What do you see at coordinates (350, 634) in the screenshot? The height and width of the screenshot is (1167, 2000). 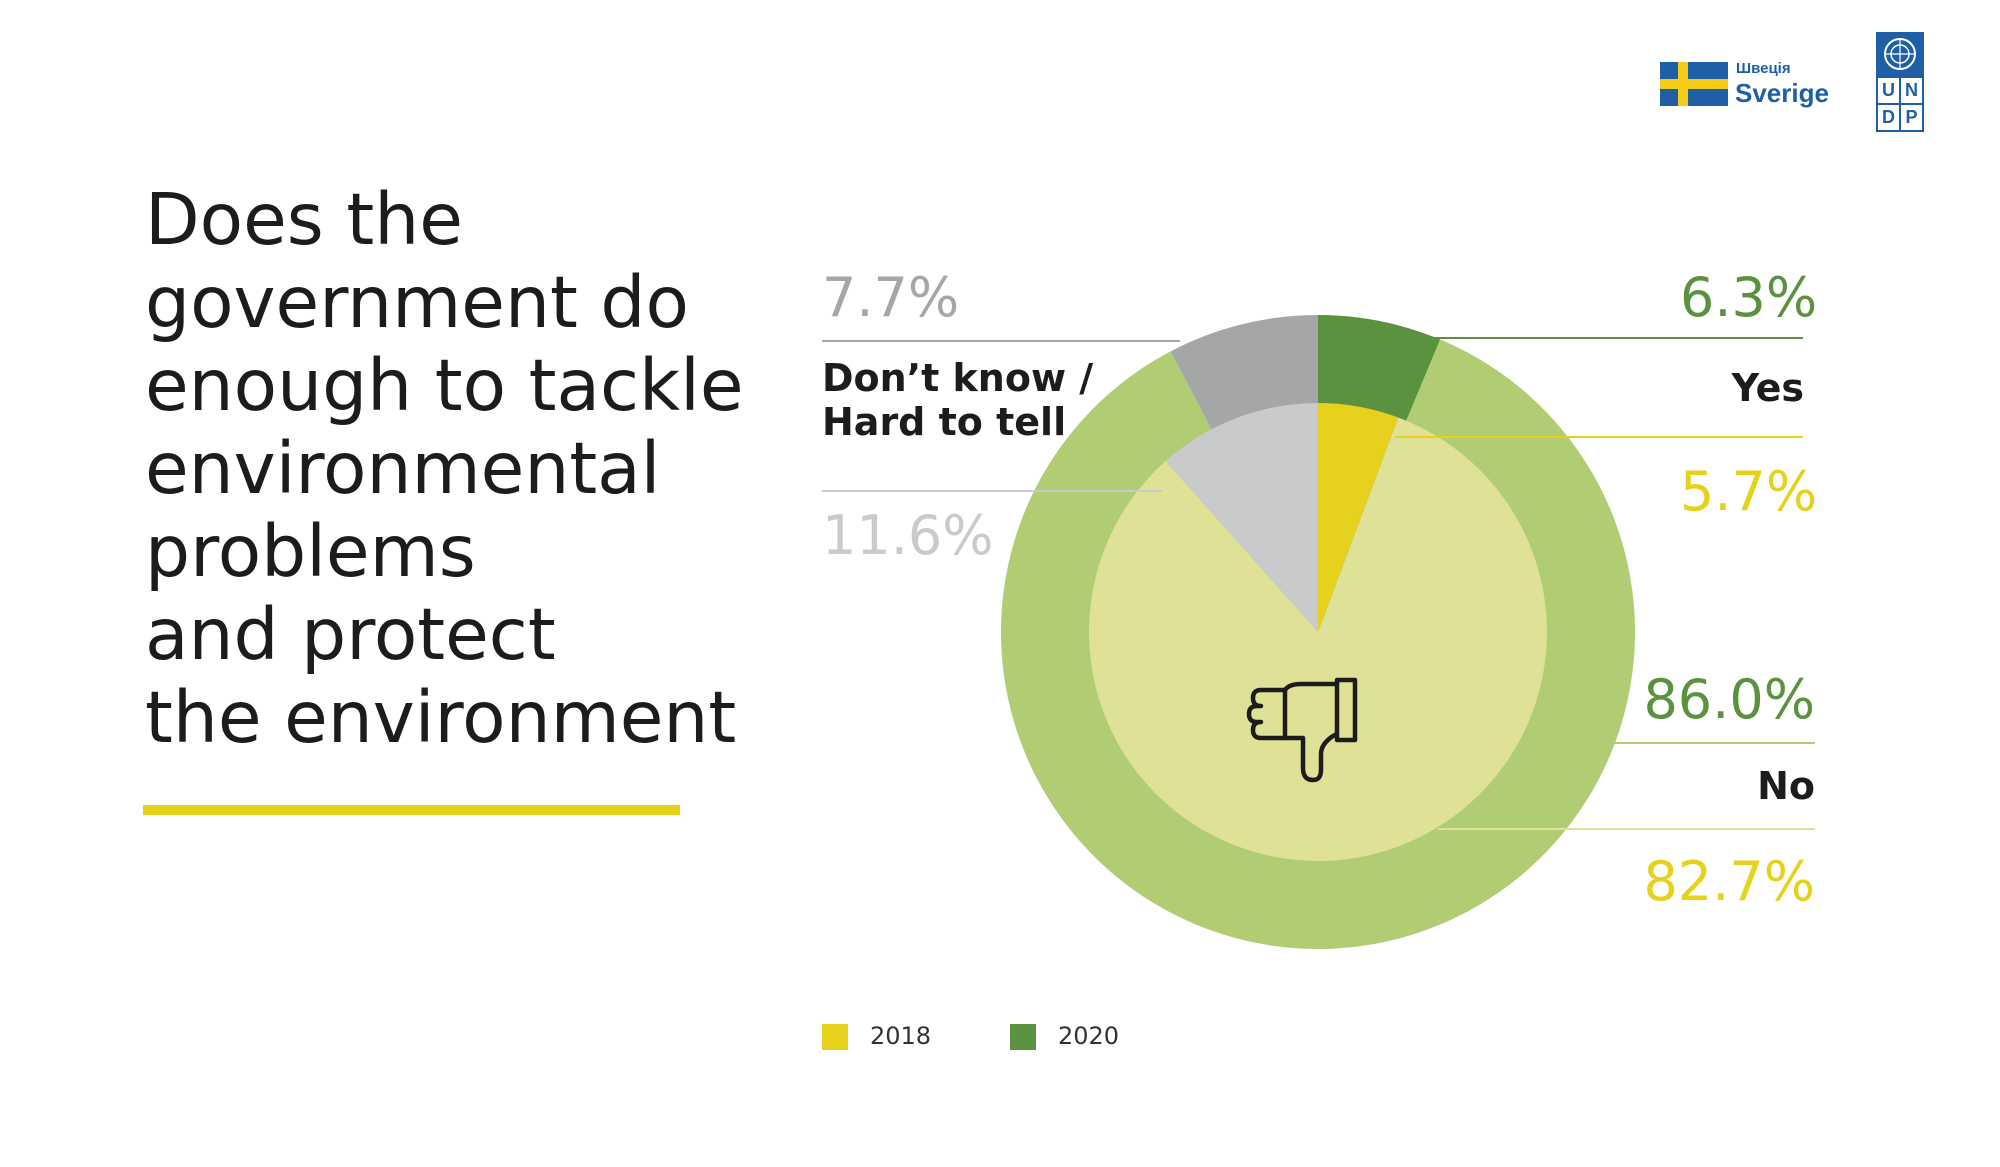 I see `title-line: and protect` at bounding box center [350, 634].